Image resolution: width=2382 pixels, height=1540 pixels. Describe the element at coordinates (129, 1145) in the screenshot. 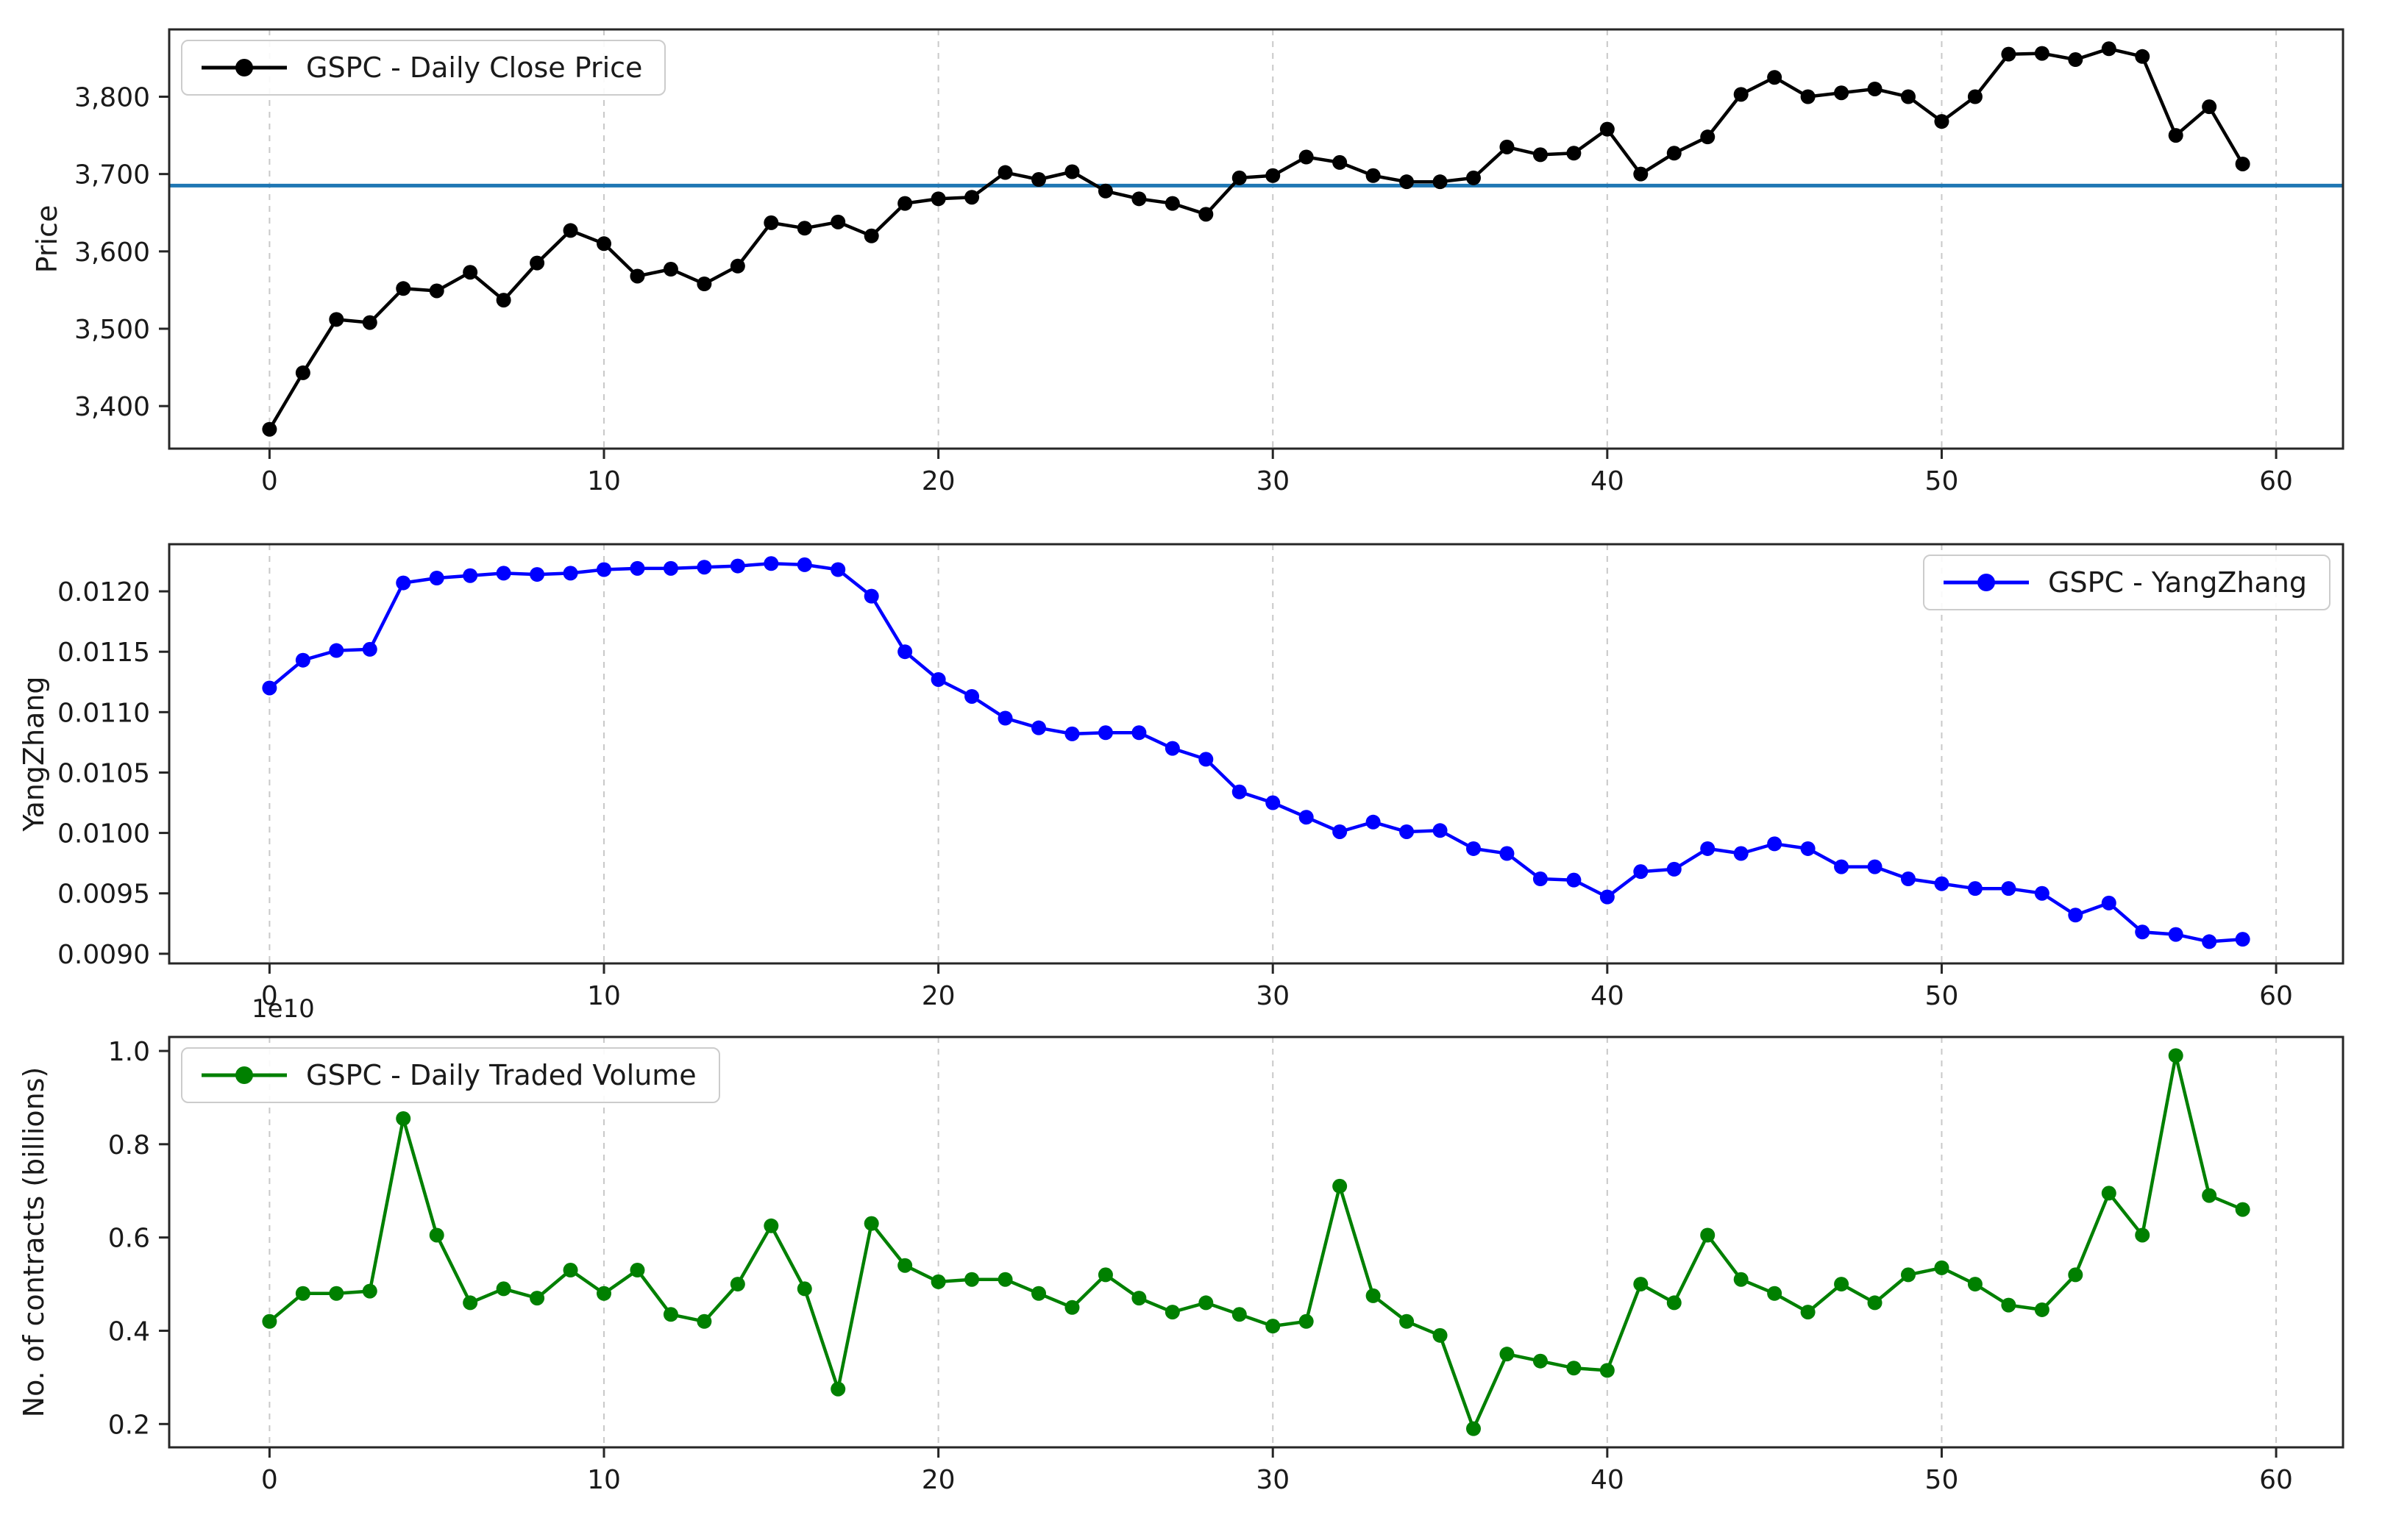

I see `y-tick-label: 0.8` at that location.